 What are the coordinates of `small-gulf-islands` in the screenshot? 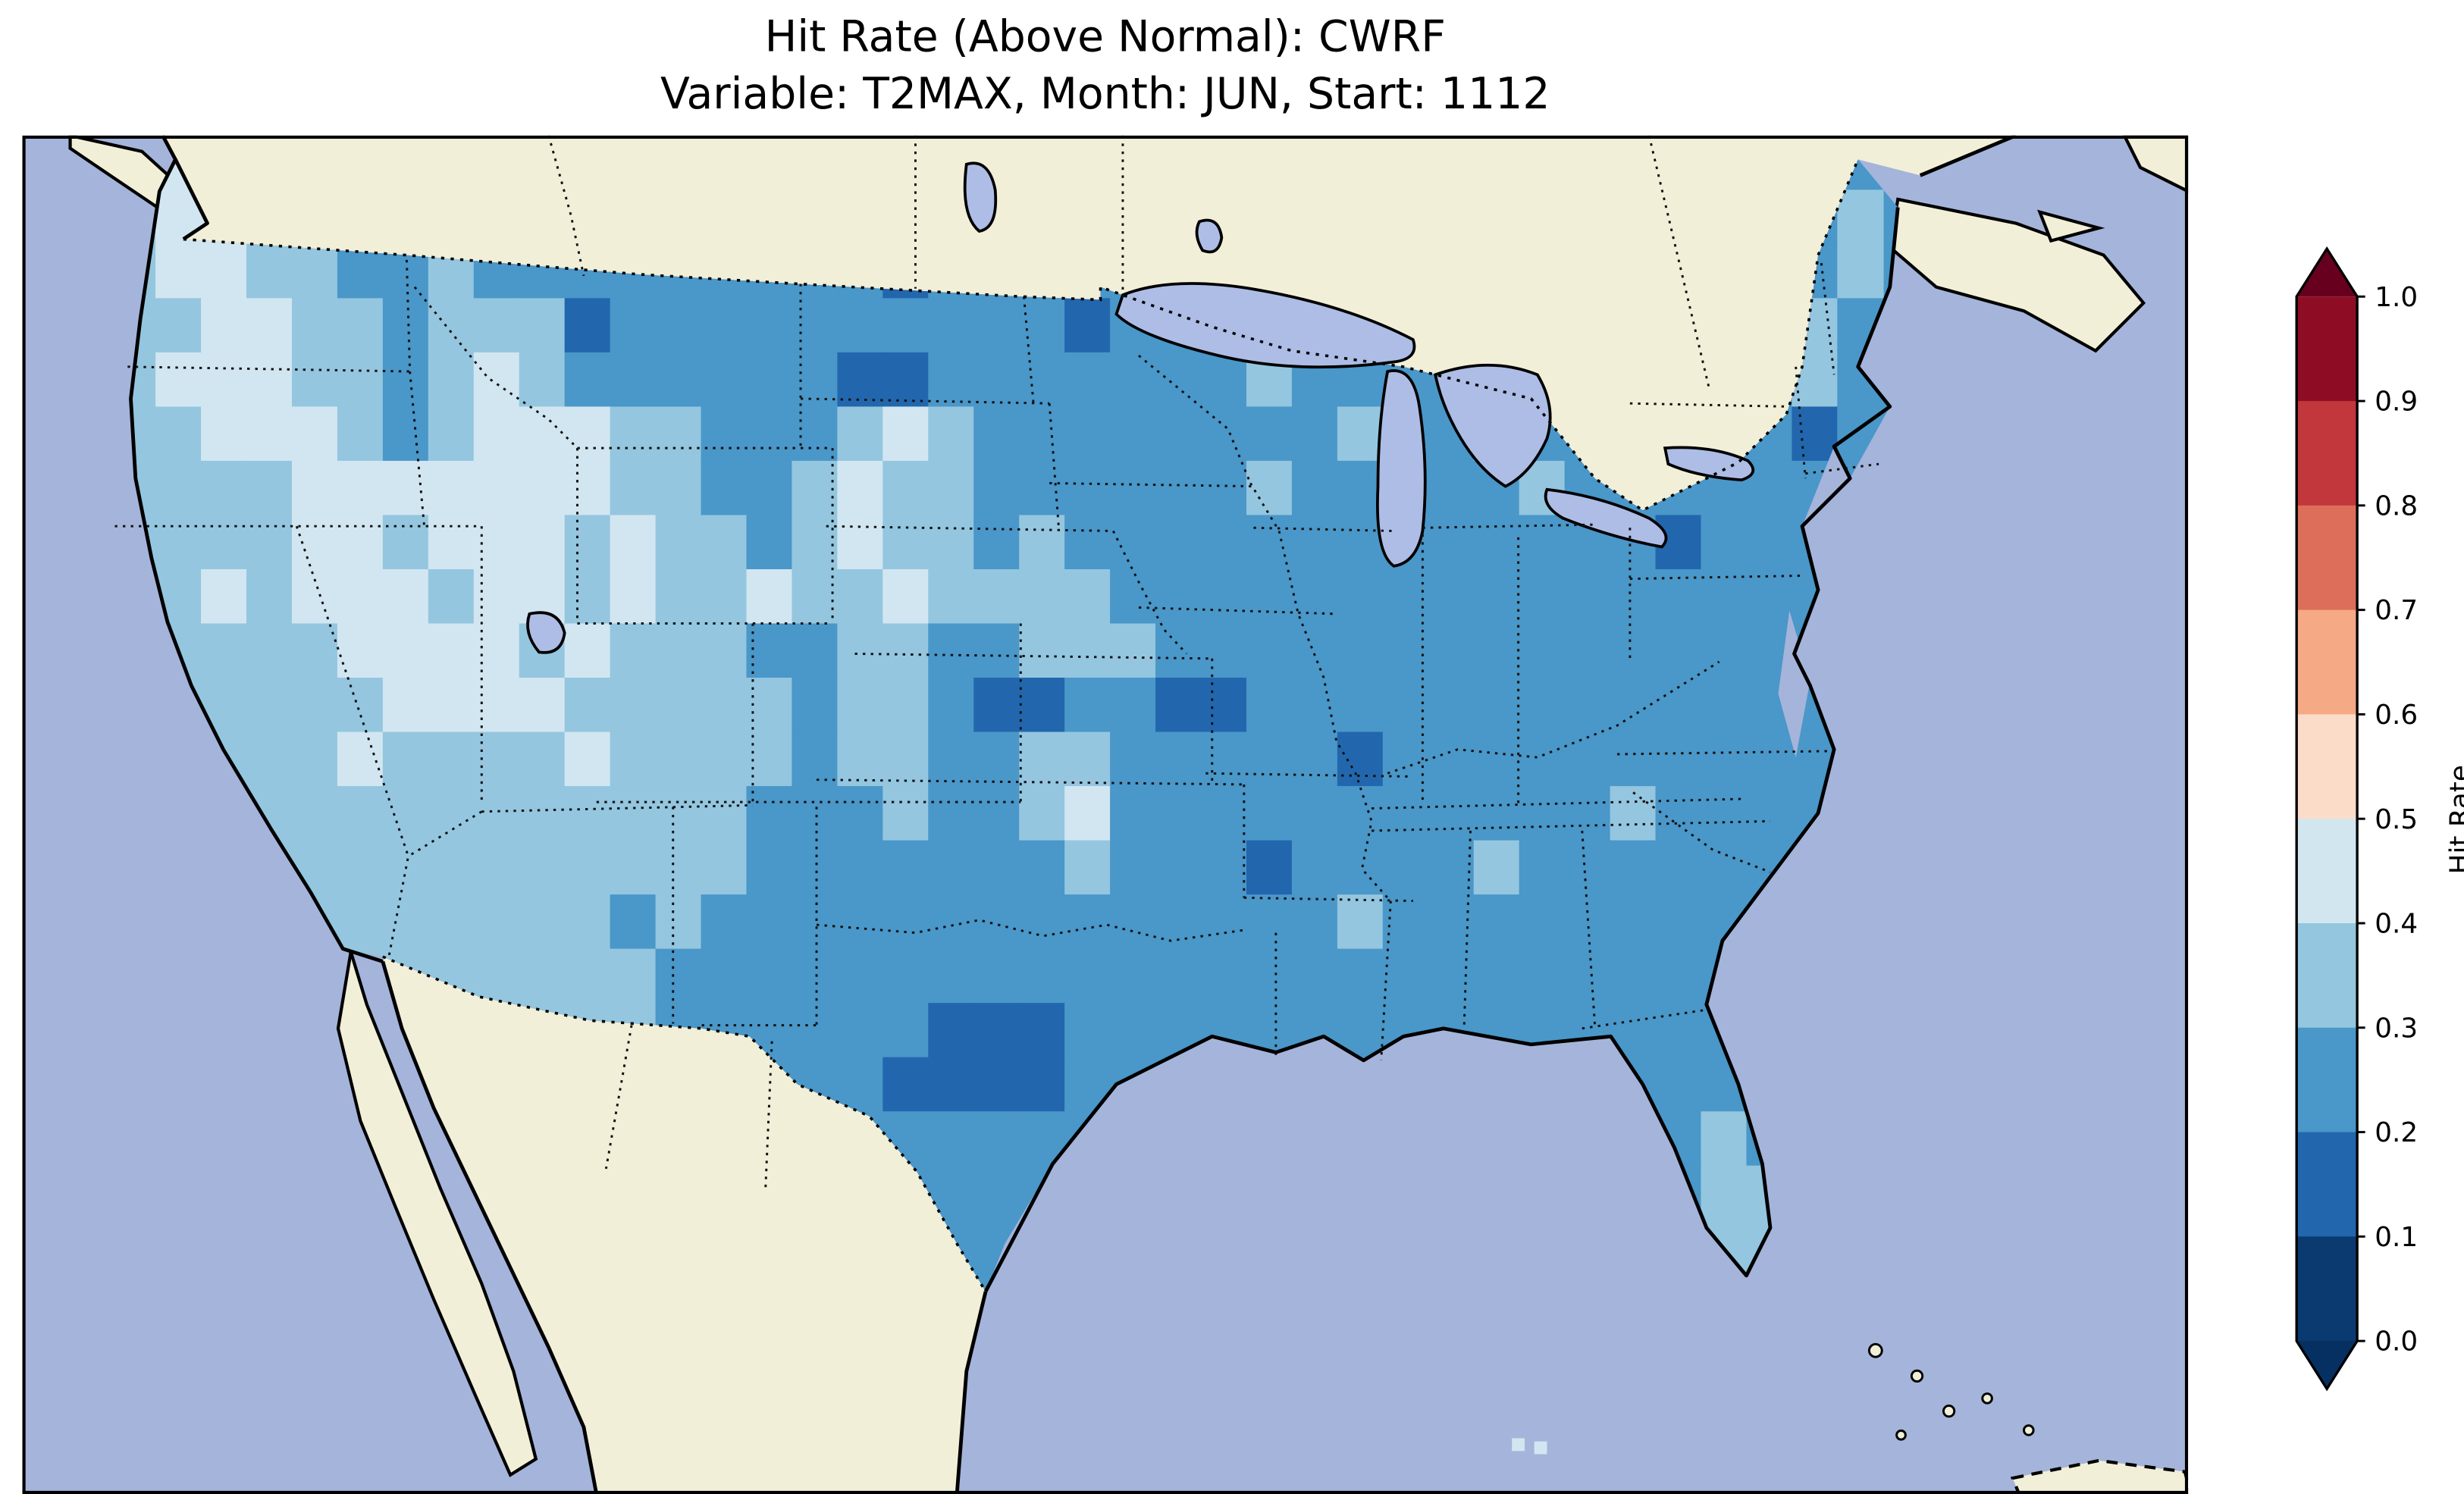 It's located at (1529, 1446).